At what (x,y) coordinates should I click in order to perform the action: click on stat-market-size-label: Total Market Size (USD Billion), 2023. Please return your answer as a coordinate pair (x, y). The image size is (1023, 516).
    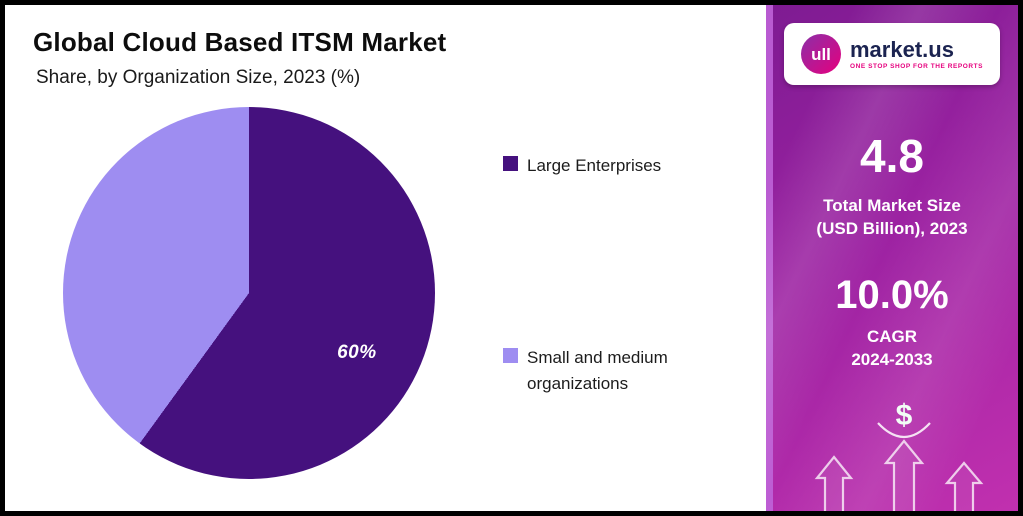
    Looking at the image, I should click on (891, 218).